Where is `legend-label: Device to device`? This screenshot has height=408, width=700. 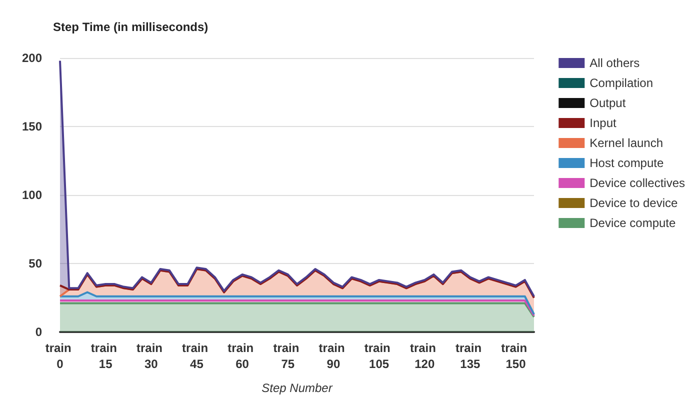 legend-label: Device to device is located at coordinates (634, 203).